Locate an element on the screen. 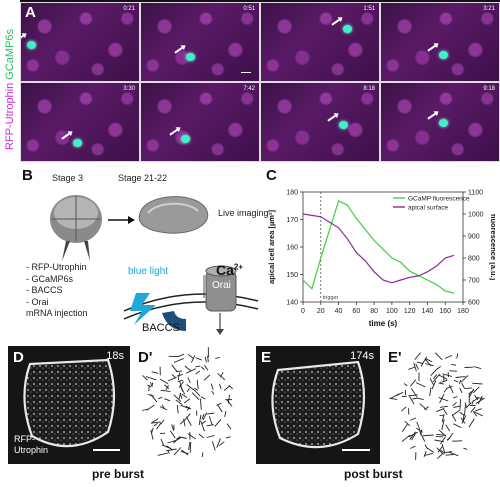 The height and width of the screenshot is (487, 500). timelapse-frame: 0:21 is located at coordinates (80, 42).